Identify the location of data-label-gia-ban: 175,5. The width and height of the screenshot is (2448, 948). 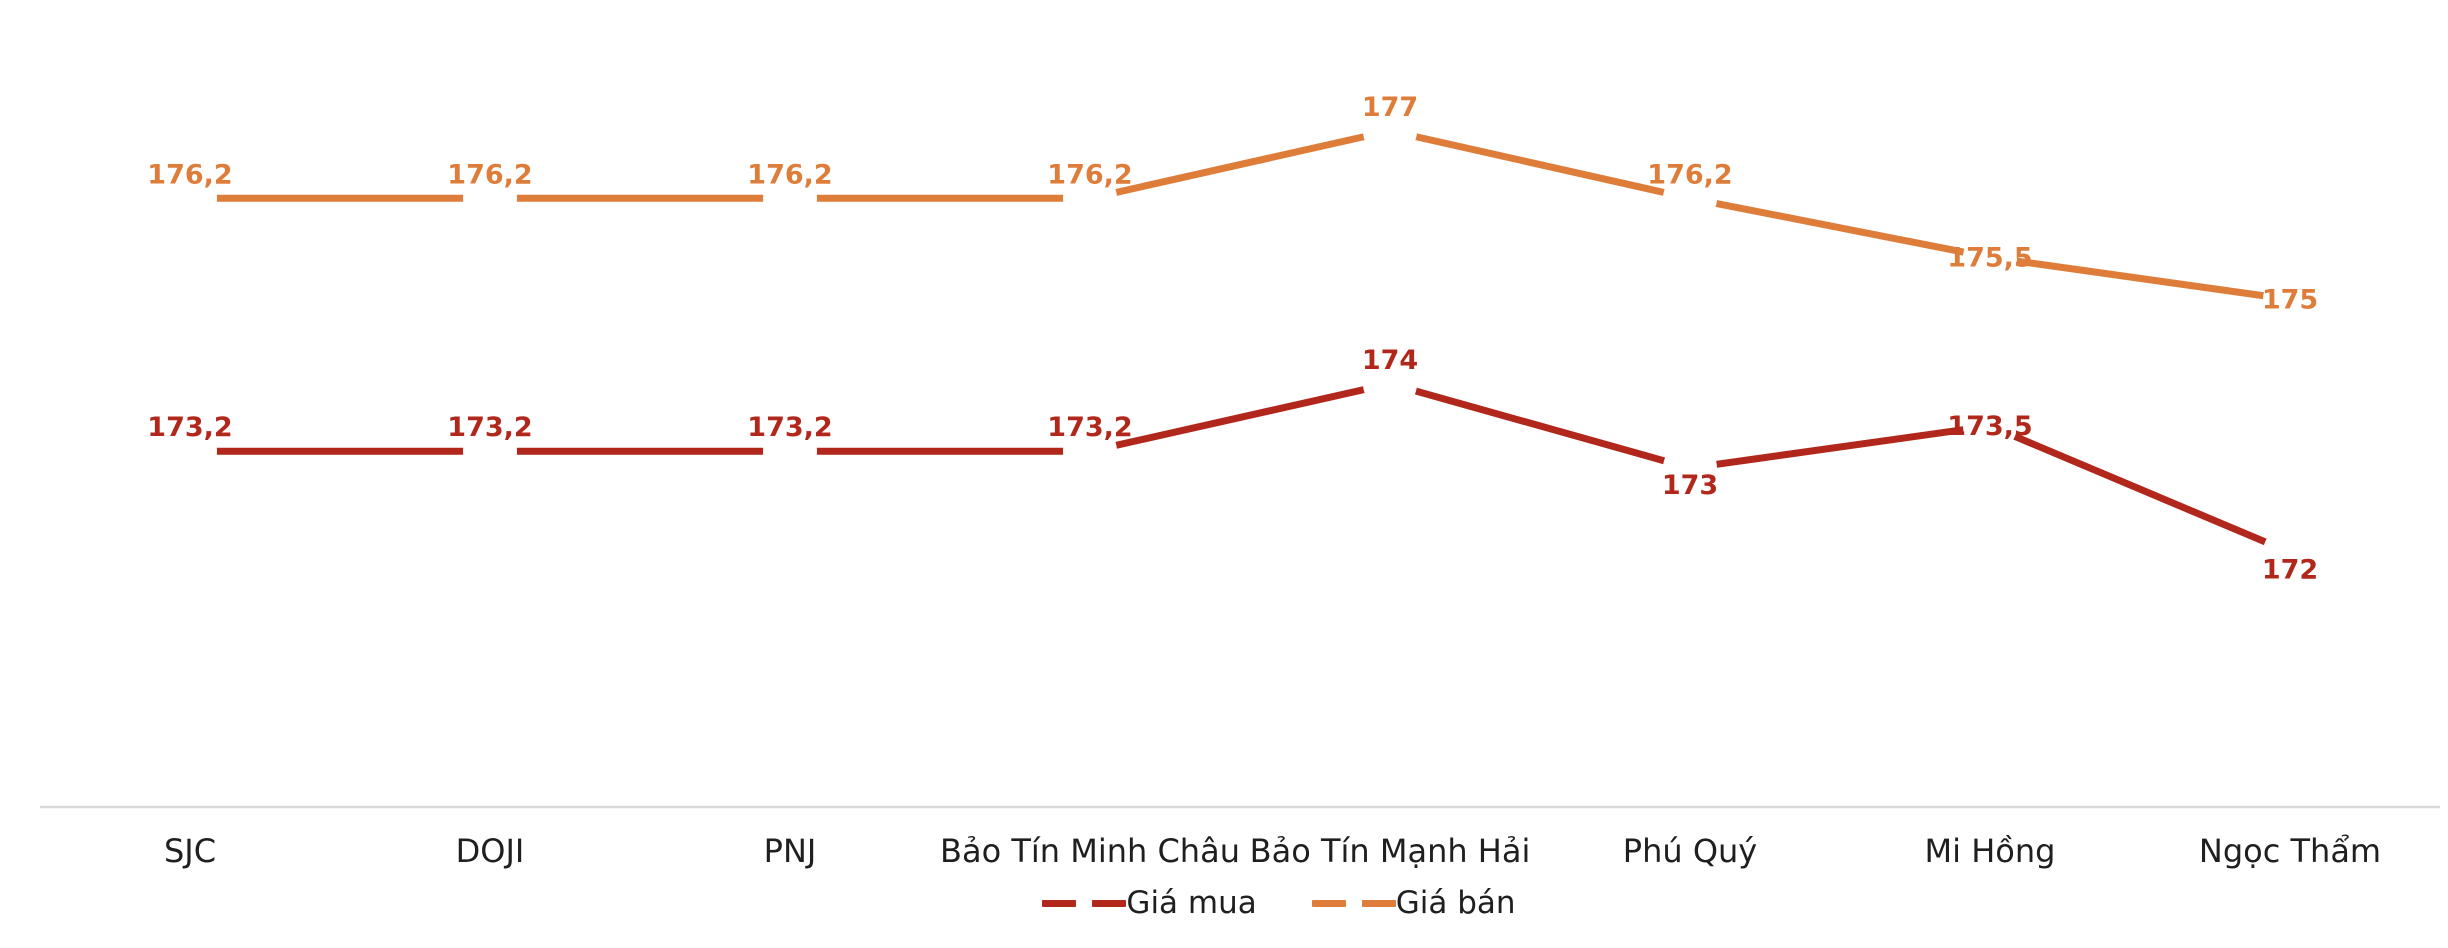
(1989, 257).